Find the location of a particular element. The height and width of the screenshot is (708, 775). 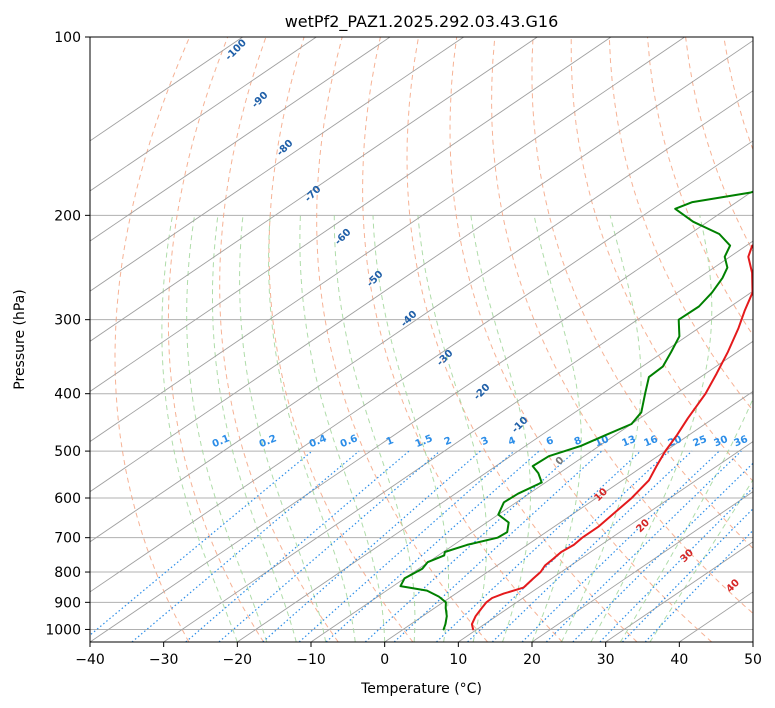

x-tick-label: −30 is located at coordinates (164, 660).